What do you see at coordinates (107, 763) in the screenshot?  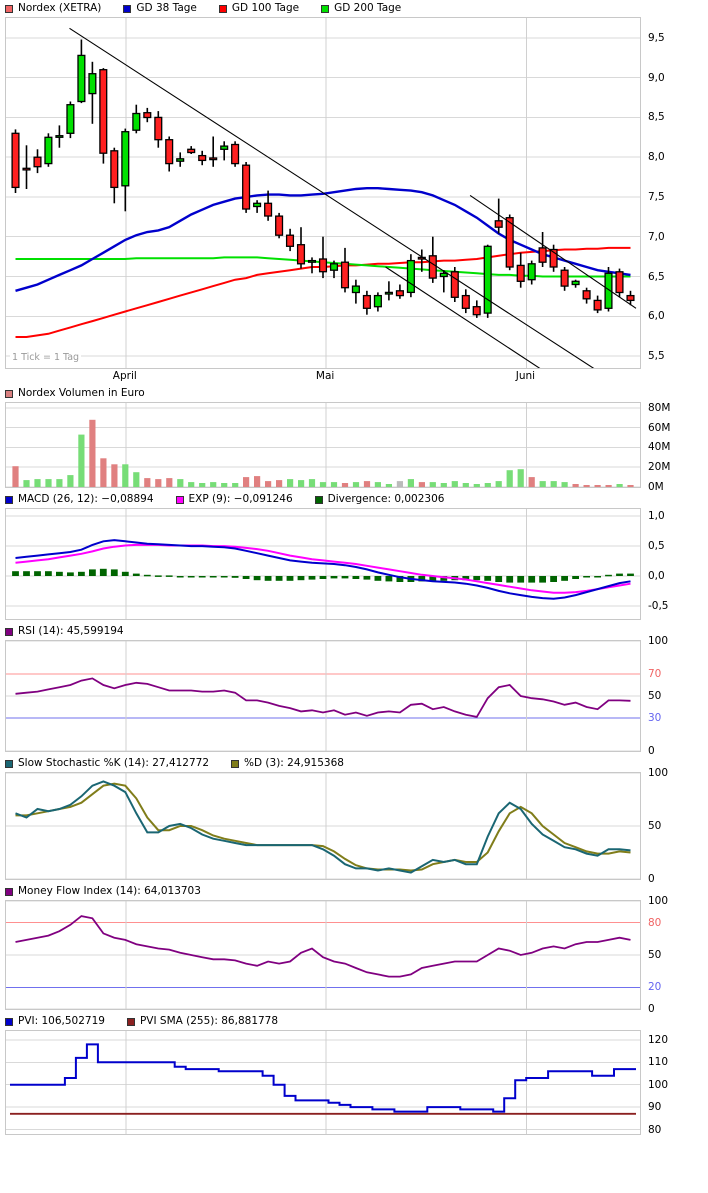 I see `legend-entry: Slow Stochastic %K (14): 27,412772` at bounding box center [107, 763].